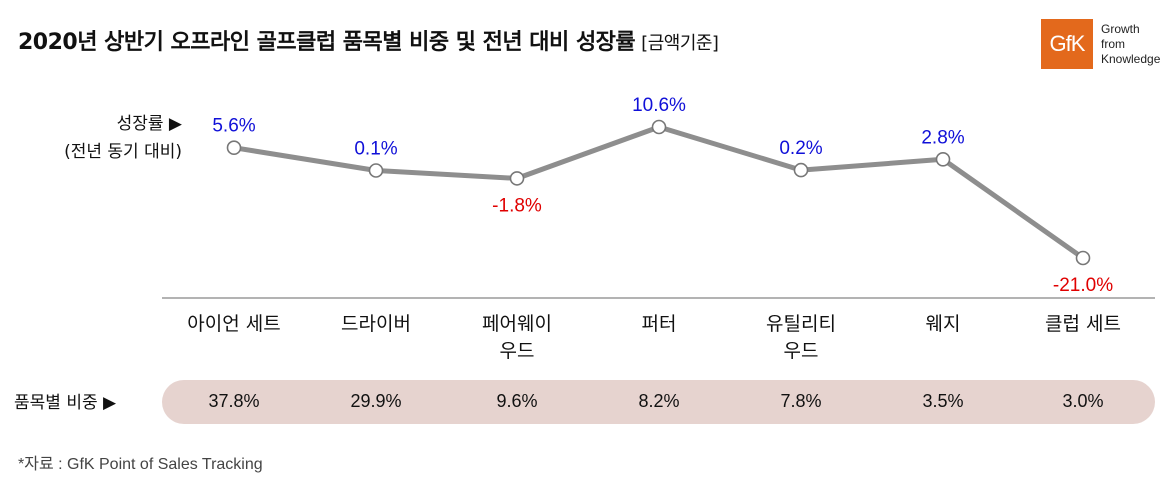 The image size is (1176, 483). What do you see at coordinates (327, 42) in the screenshot?
I see `title-main: 2020년 상반기 오프라인 골프클럽 품목별 비중 및 전년 대비 성장률` at bounding box center [327, 42].